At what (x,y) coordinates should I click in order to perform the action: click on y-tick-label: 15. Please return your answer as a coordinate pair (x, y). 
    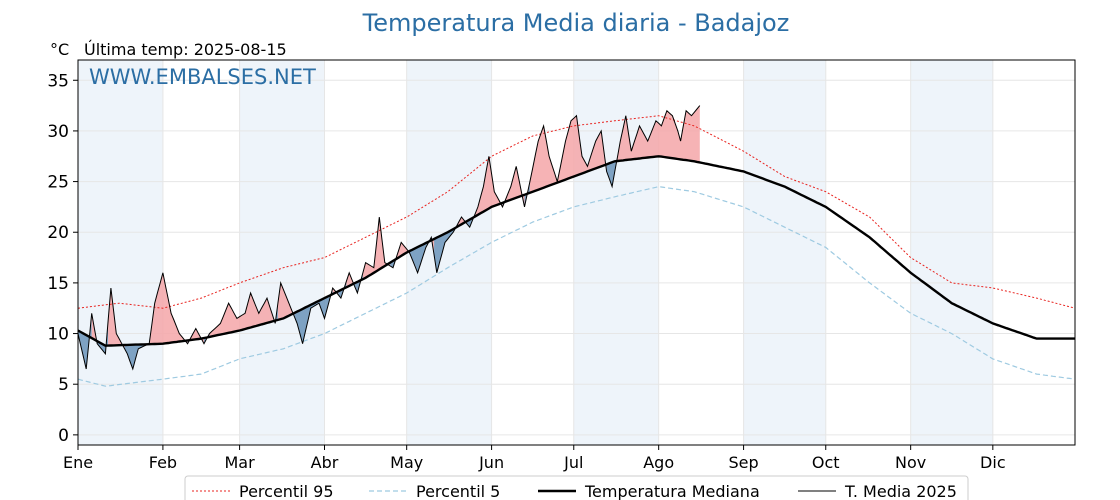
    Looking at the image, I should click on (58, 284).